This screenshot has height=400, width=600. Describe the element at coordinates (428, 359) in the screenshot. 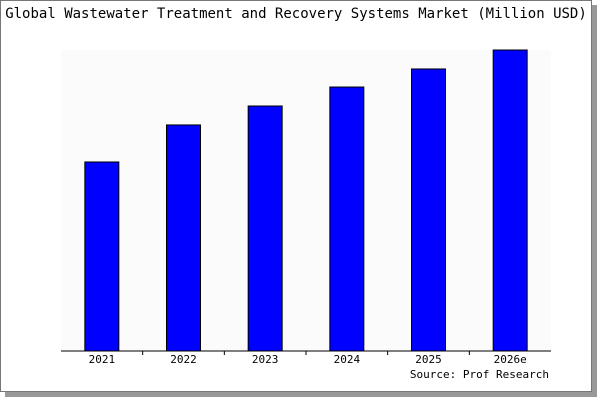

I see `x-tick-label: 2025` at that location.